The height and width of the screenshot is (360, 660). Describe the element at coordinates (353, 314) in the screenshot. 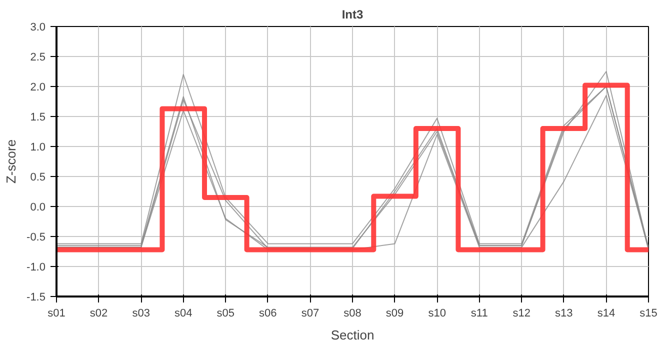

I see `x-tick-label: s08` at that location.